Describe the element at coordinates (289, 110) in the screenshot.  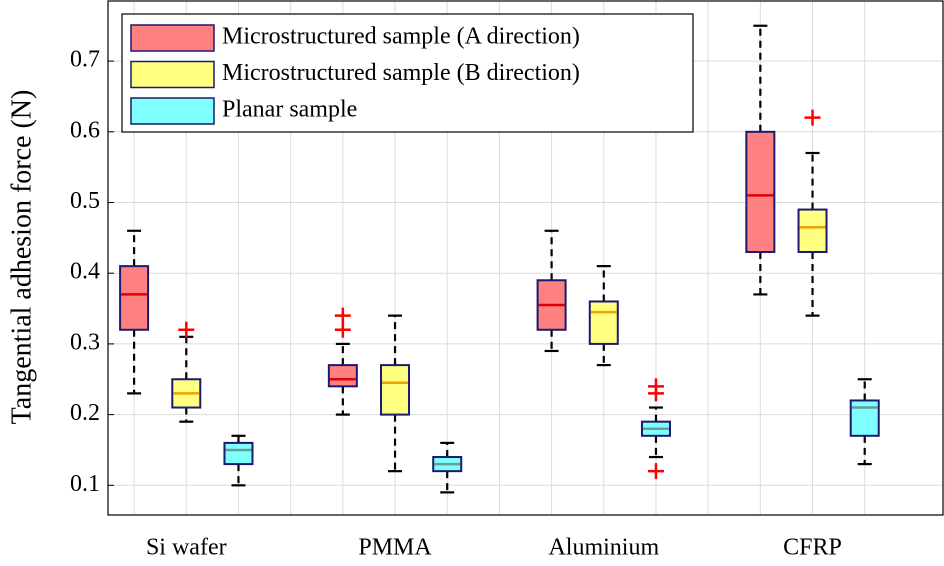
I see `legend-label: Planar sample` at that location.